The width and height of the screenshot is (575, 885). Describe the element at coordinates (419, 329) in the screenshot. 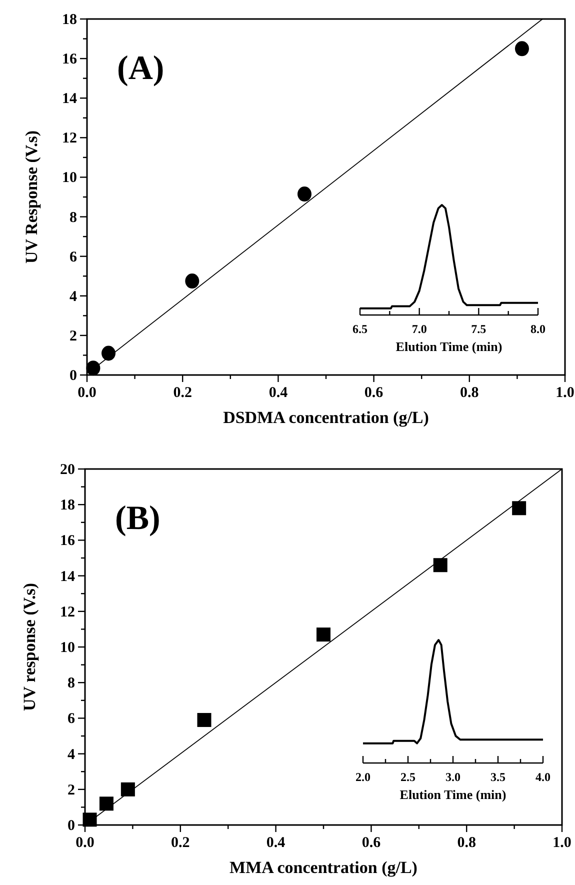

I see `x-tick-label: 7.0` at that location.